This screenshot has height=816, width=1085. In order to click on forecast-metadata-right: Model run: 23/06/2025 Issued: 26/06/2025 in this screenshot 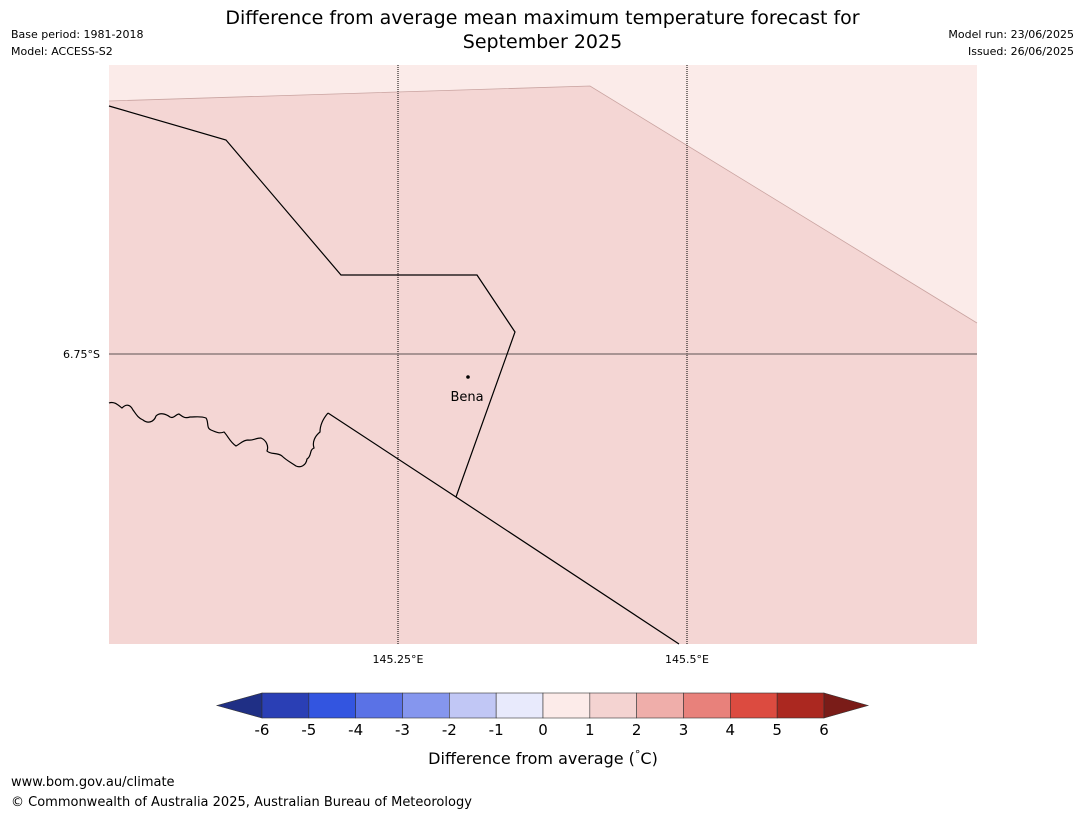, I will do `click(1011, 43)`.